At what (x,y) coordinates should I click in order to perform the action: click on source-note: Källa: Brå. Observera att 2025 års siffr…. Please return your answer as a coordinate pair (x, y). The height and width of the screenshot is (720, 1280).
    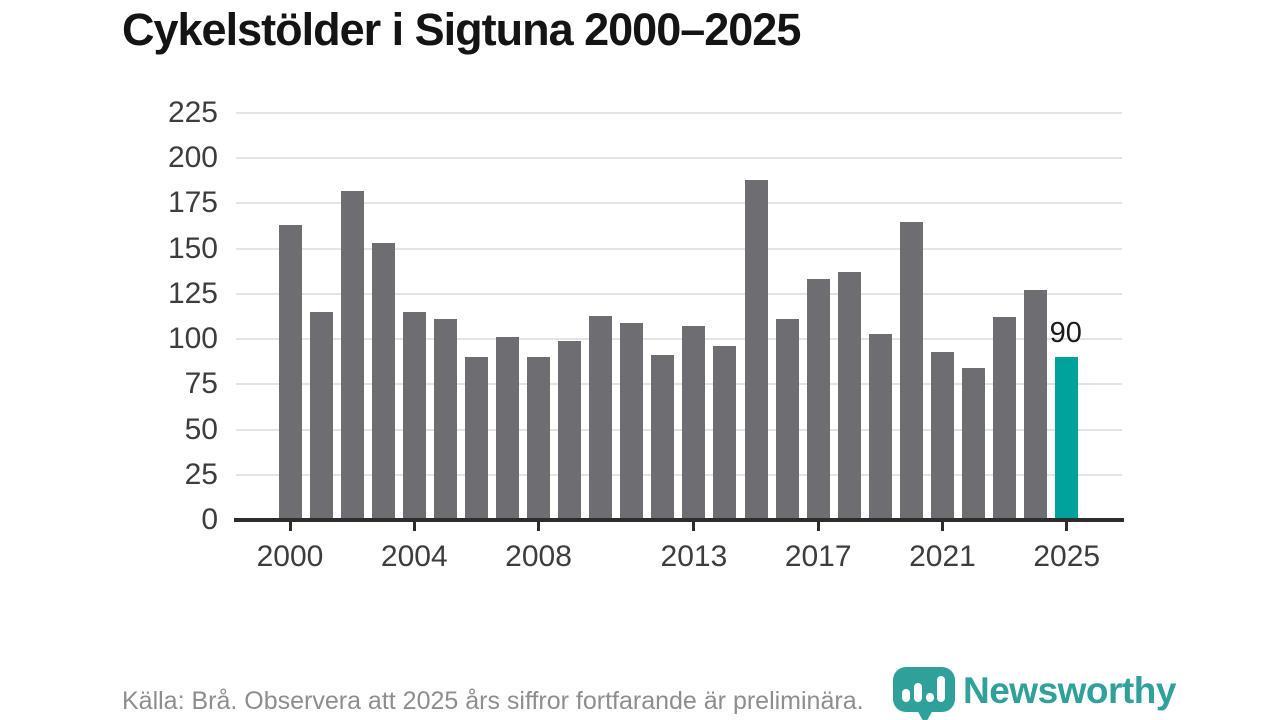
    Looking at the image, I should click on (493, 701).